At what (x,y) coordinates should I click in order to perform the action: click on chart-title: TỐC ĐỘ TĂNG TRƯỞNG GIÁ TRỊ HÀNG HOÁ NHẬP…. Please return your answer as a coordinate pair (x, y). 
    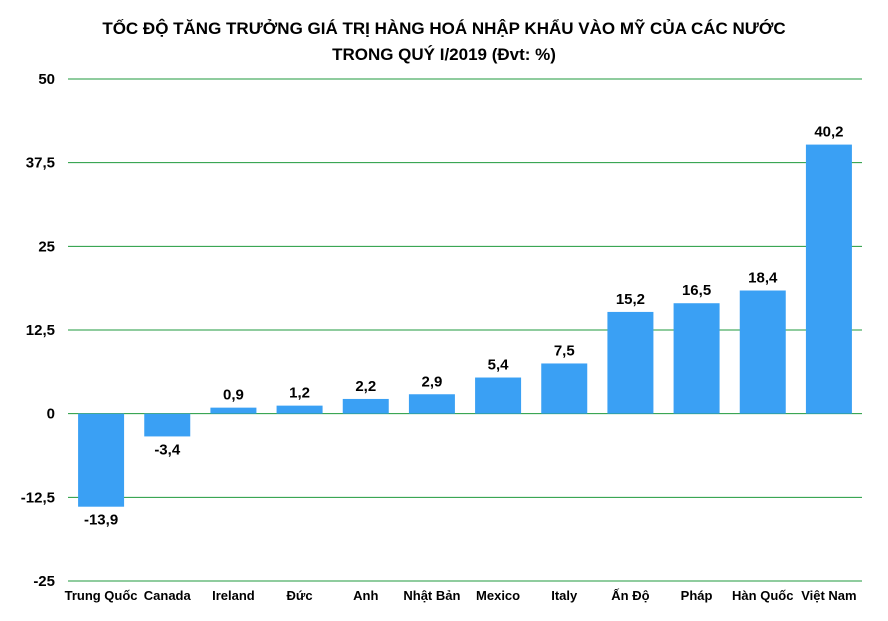
    Looking at the image, I should click on (444, 42).